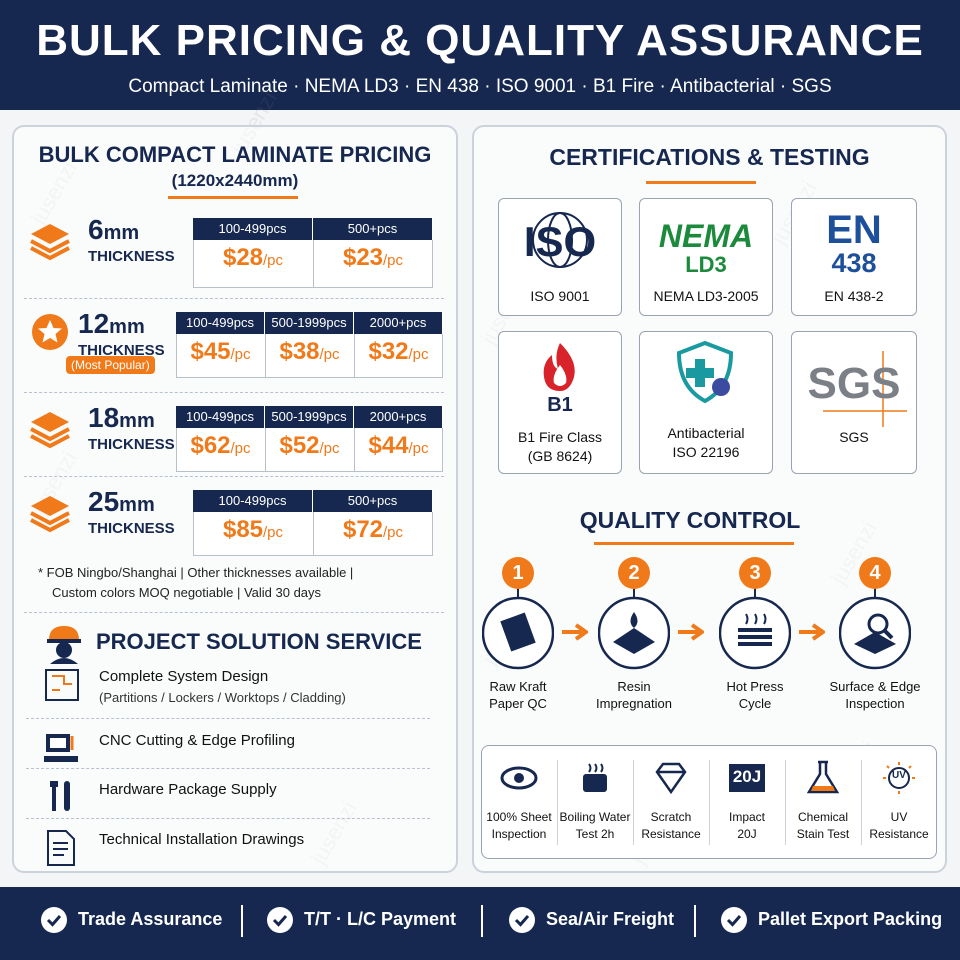 This screenshot has height=960, width=960. What do you see at coordinates (595, 817) in the screenshot?
I see `test-label: Boiling Water` at bounding box center [595, 817].